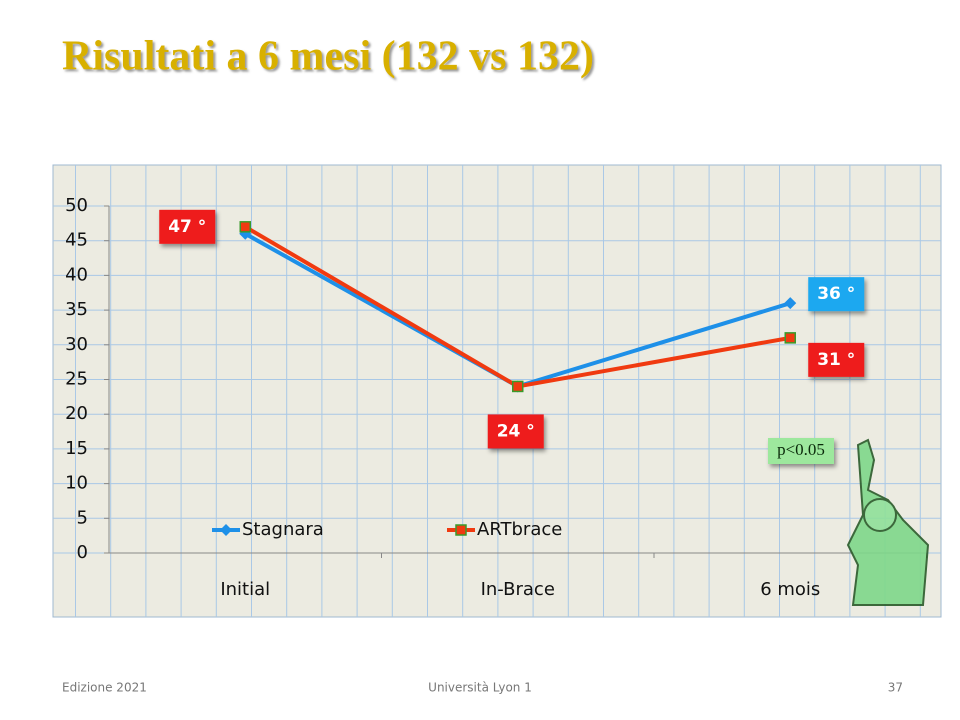  What do you see at coordinates (76, 483) in the screenshot?
I see `y-tick-label: 10` at bounding box center [76, 483].